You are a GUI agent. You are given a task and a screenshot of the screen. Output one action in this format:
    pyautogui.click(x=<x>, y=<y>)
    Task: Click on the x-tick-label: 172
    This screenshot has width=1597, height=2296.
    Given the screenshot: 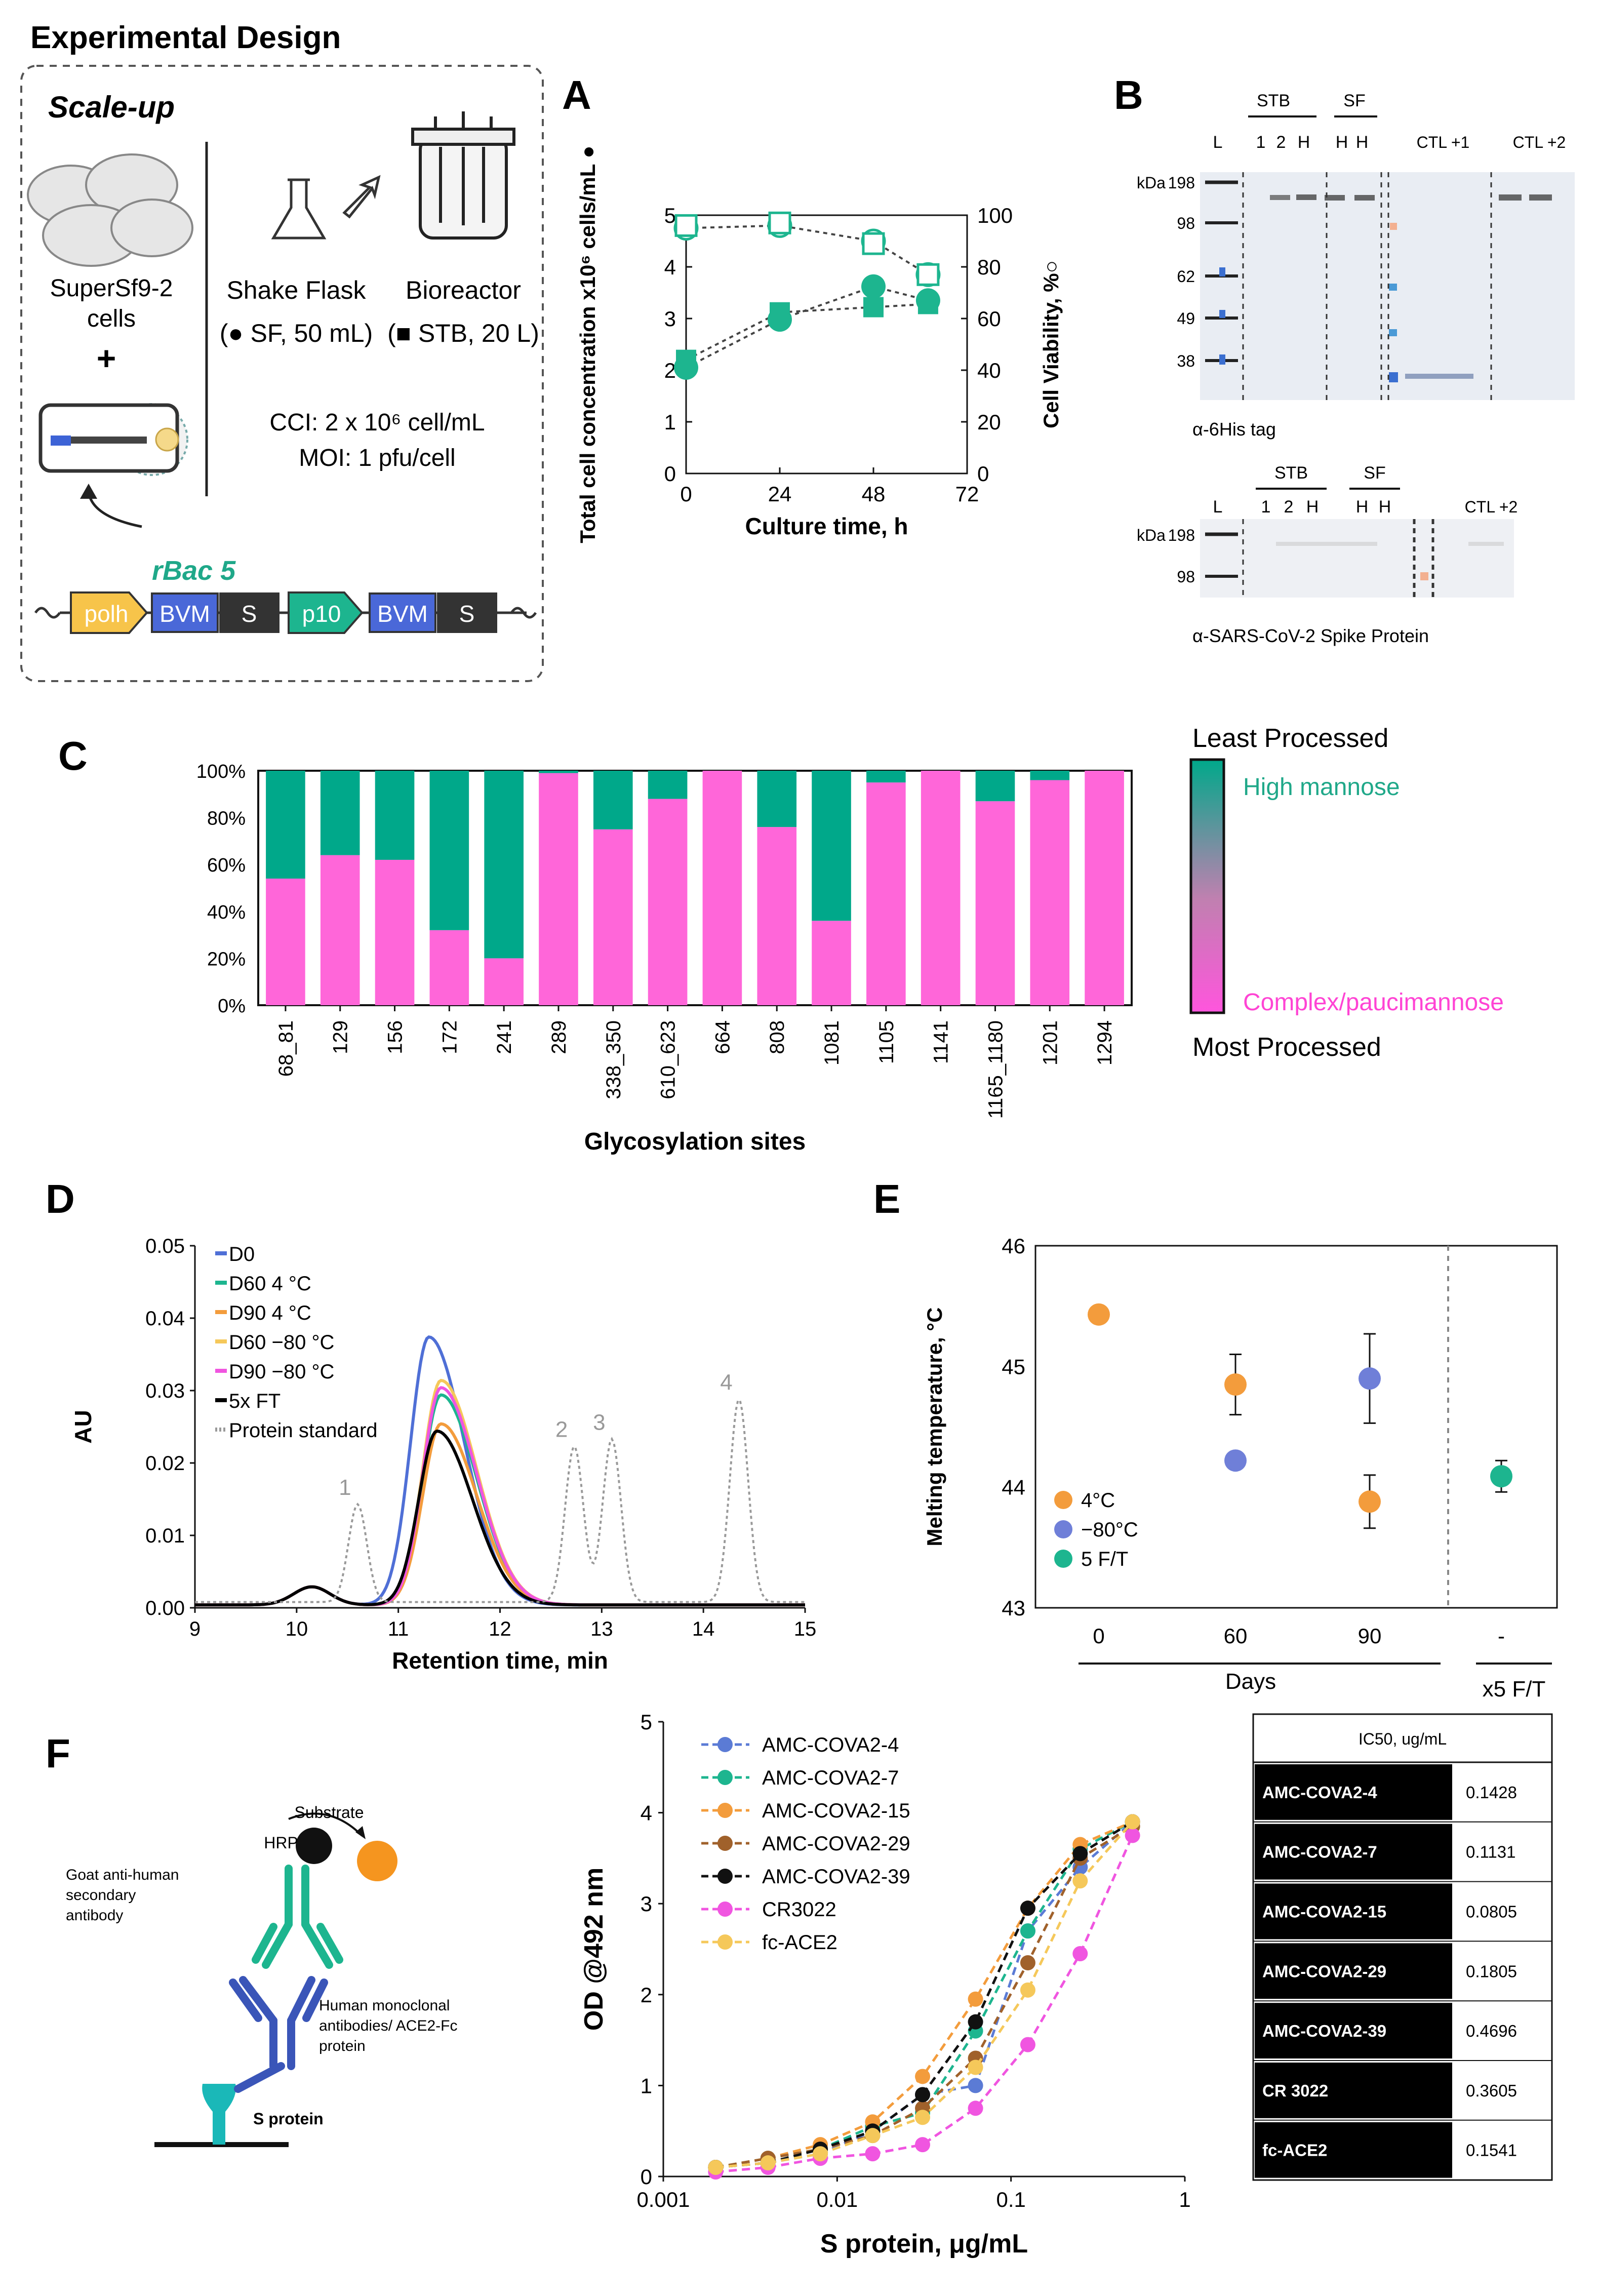 What is the action you would take?
    pyautogui.click(x=449, y=1037)
    